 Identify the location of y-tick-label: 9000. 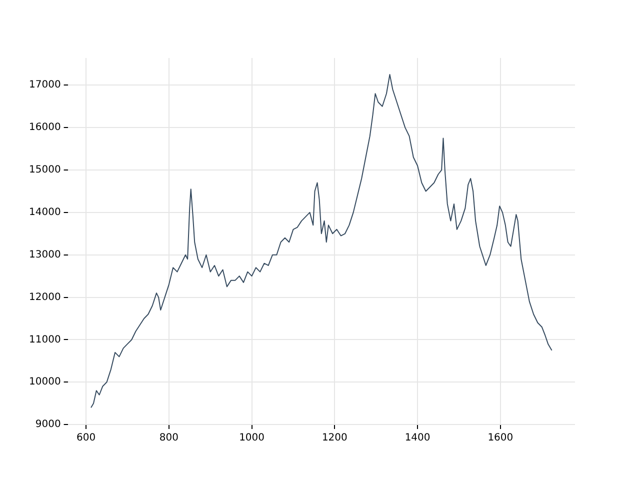
(48, 424).